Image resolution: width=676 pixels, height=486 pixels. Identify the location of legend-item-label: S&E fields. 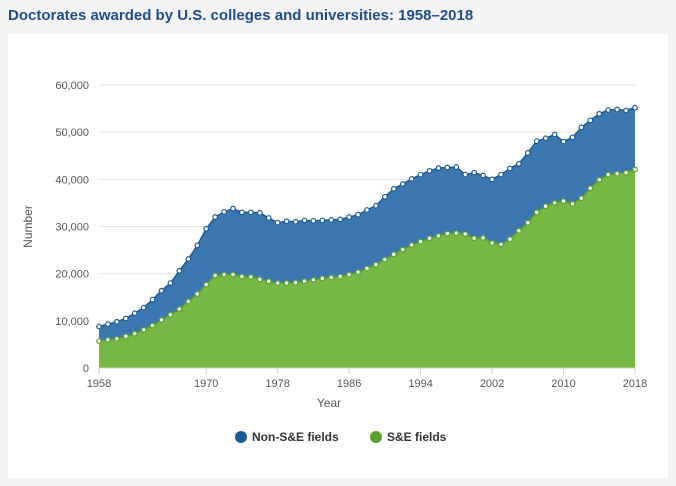
(417, 437).